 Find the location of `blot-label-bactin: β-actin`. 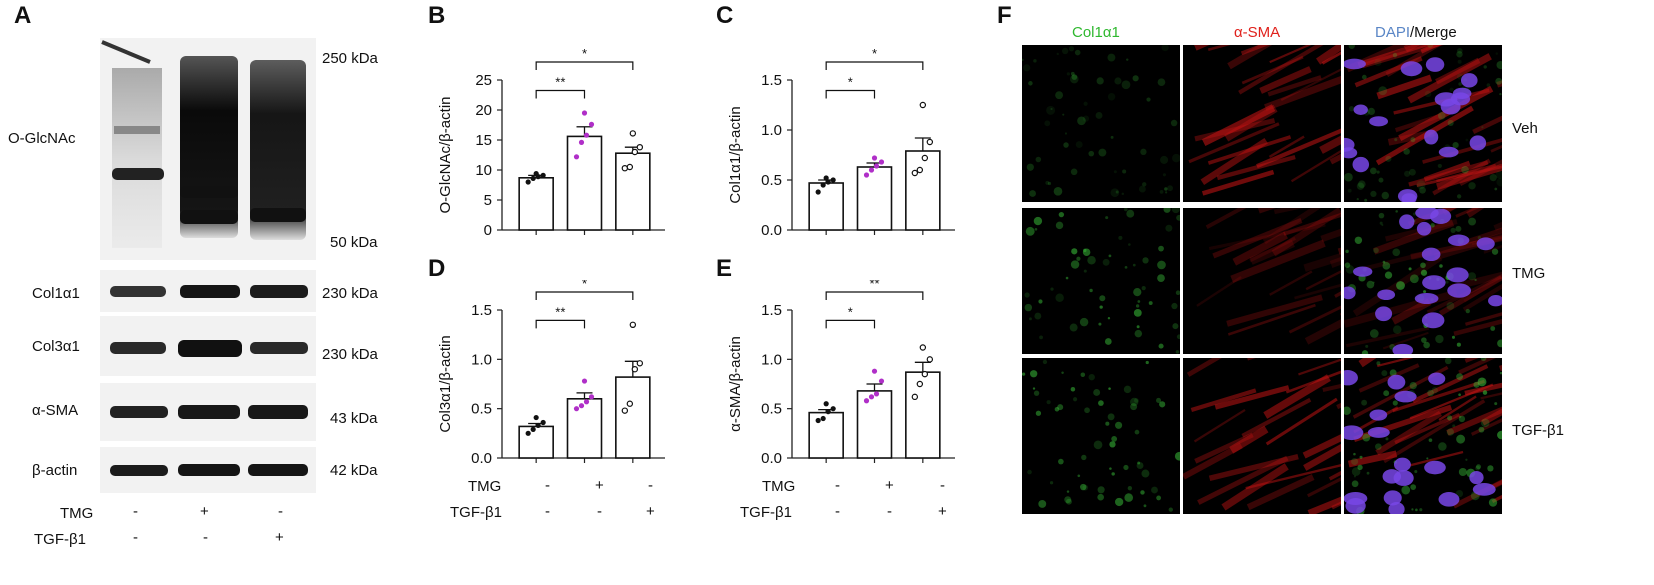

blot-label-bactin: β-actin is located at coordinates (55, 470).